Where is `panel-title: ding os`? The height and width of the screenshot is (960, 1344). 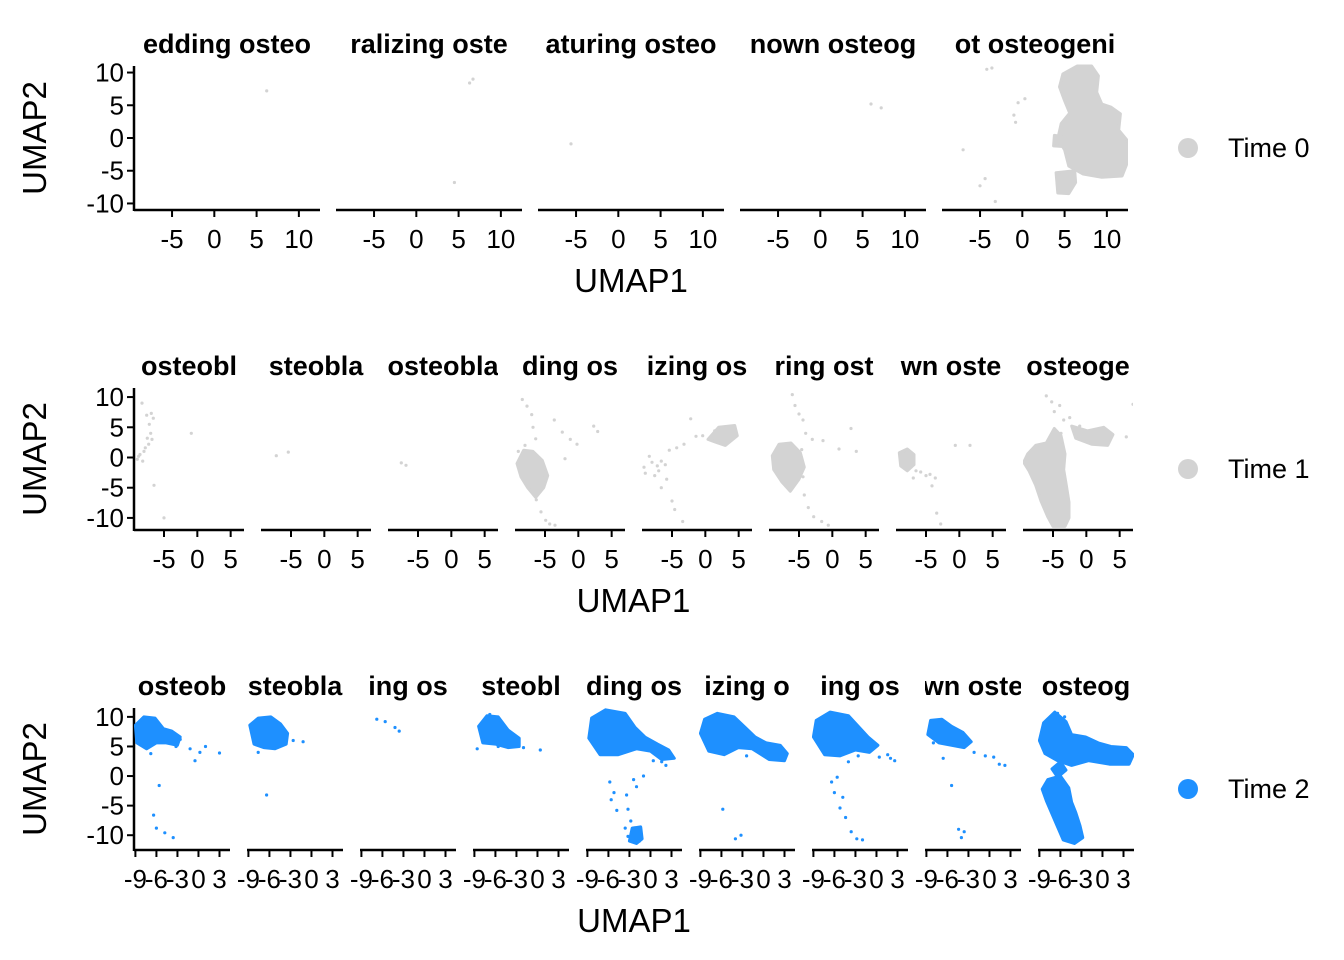
panel-title: ding os is located at coordinates (634, 686).